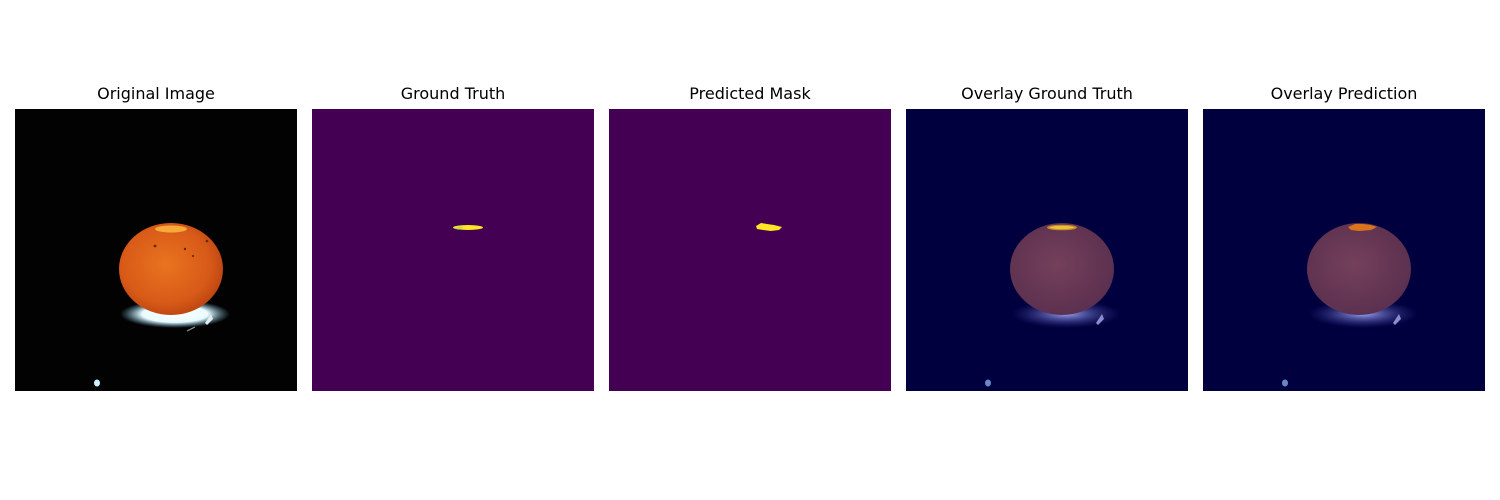 Image resolution: width=1500 pixels, height=500 pixels. What do you see at coordinates (1344, 250) in the screenshot?
I see `overlay-prediction-image` at bounding box center [1344, 250].